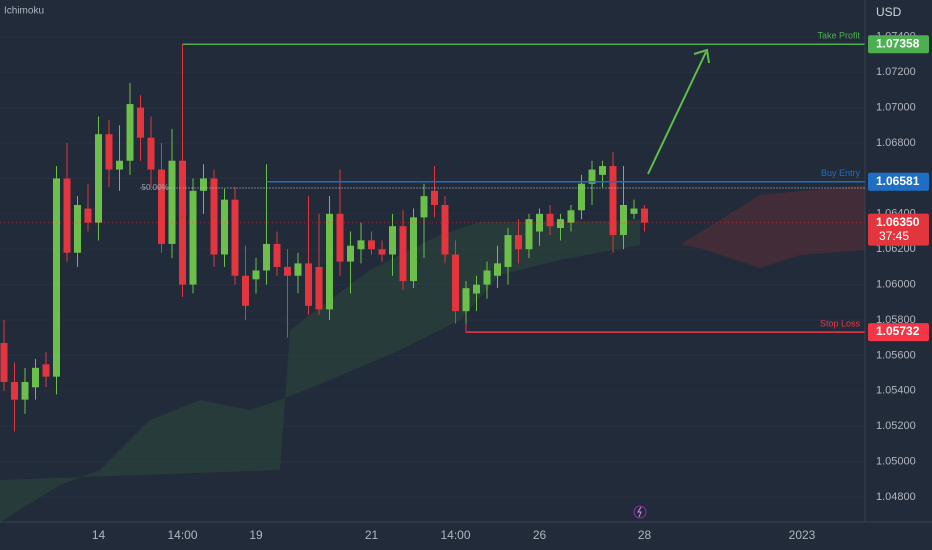 This screenshot has width=932, height=550. I want to click on fib-level-label: 50.00%, so click(155, 187).